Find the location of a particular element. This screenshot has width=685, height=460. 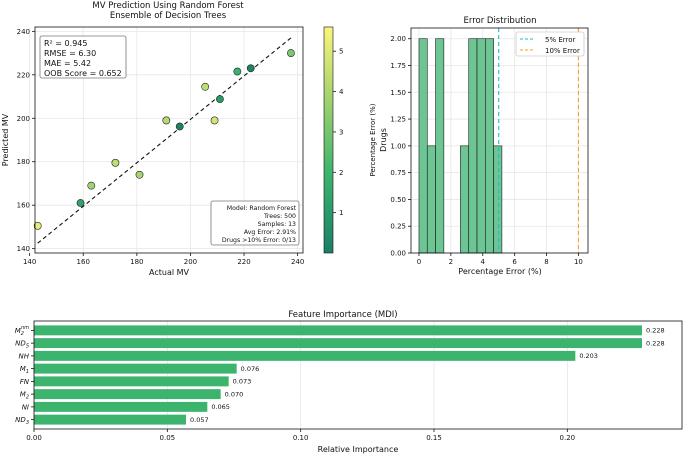

stat-r2: R² = 0.945 is located at coordinates (65, 43).